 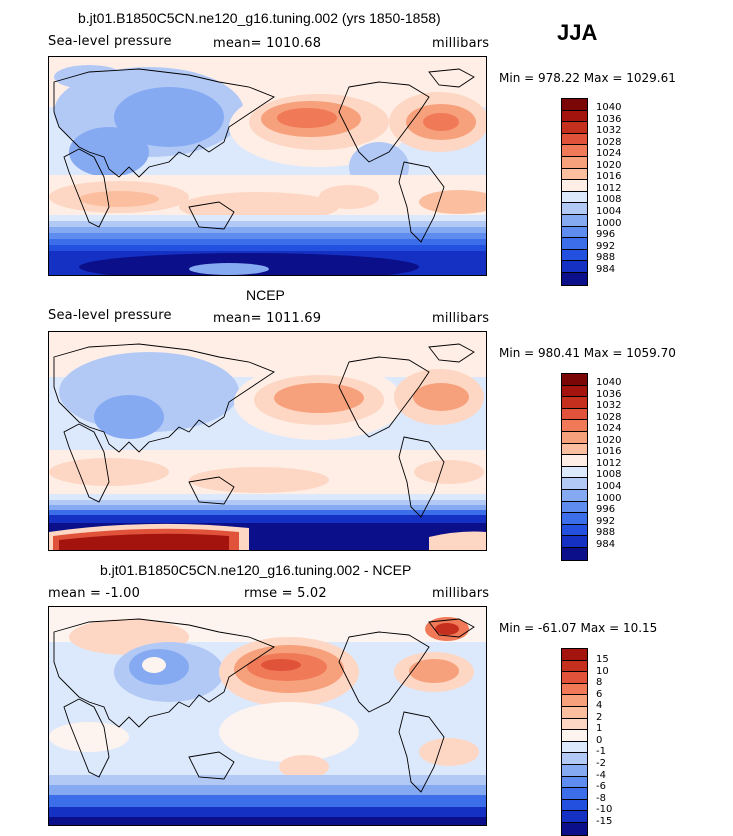 What do you see at coordinates (604, 809) in the screenshot?
I see `colorbar-label: -10` at bounding box center [604, 809].